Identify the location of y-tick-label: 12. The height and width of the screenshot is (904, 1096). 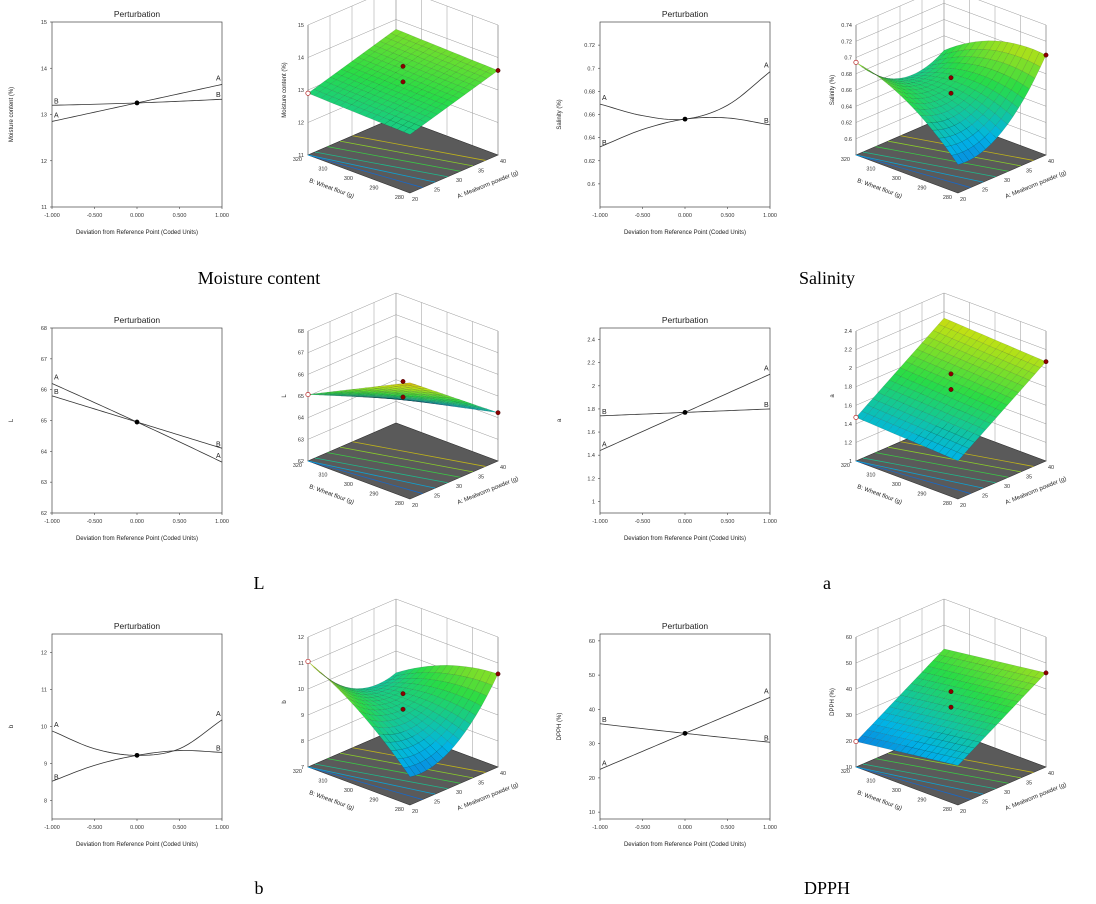
(44, 162).